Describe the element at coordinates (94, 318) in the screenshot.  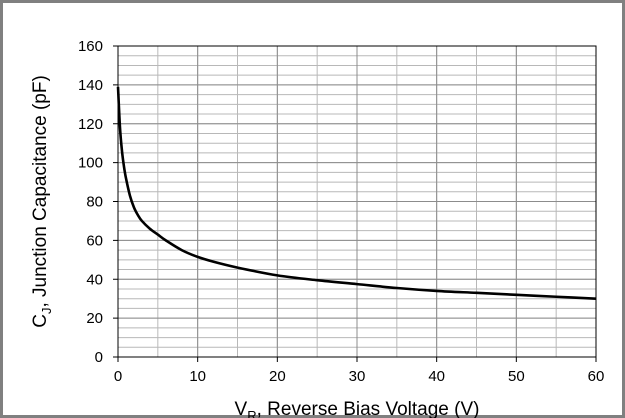
I see `y-tick-label: 20` at that location.